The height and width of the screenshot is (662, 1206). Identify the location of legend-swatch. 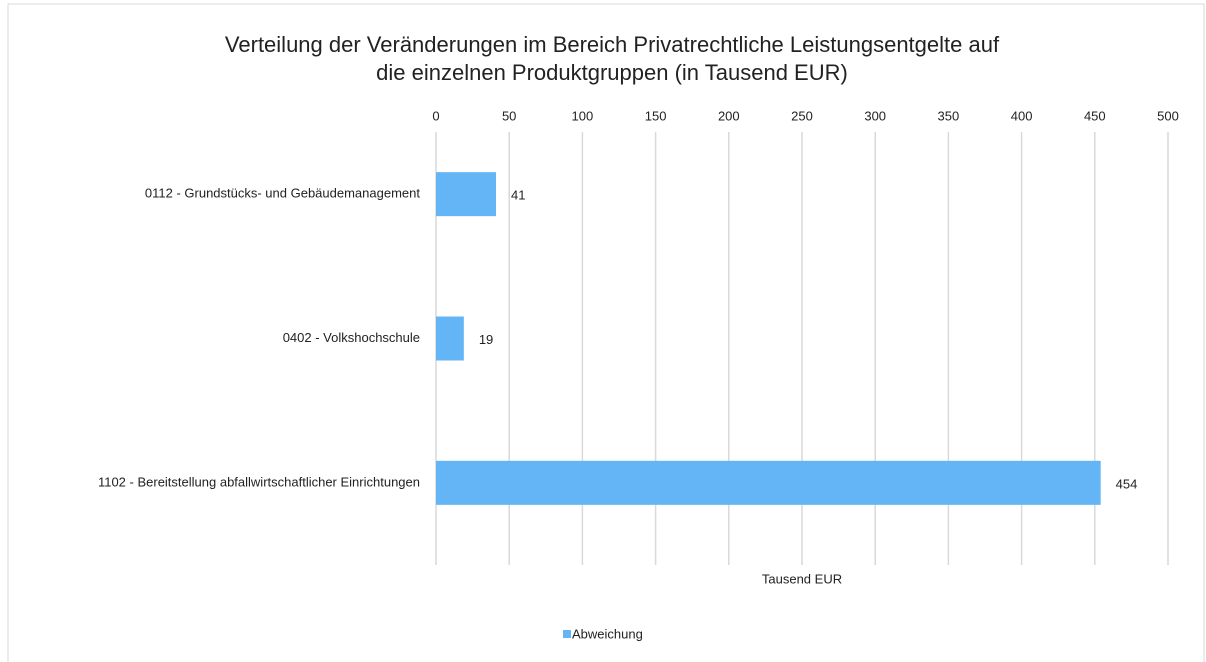
(567, 634).